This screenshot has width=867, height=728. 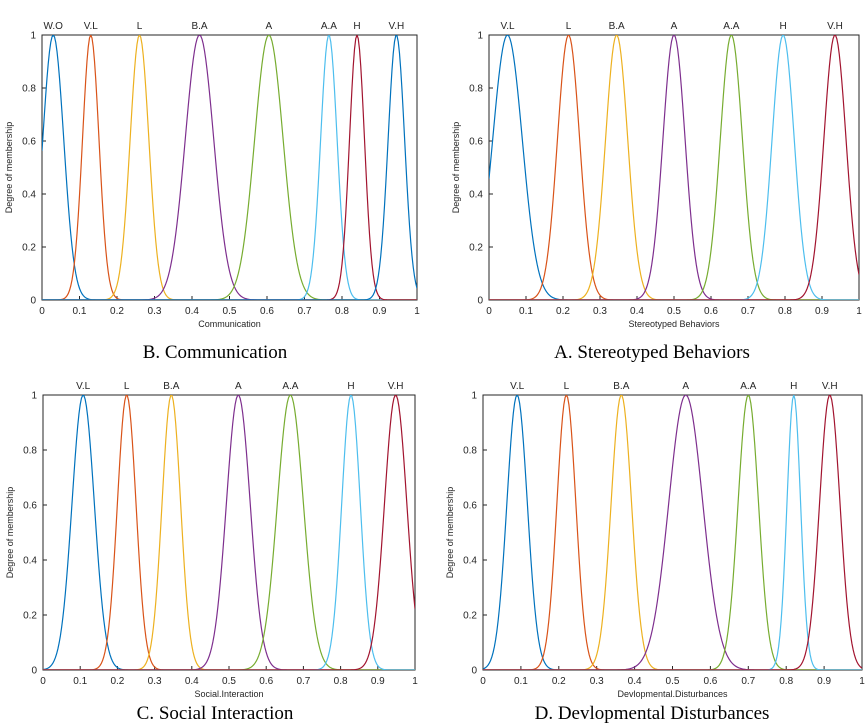 What do you see at coordinates (672, 694) in the screenshot?
I see `x-axis-label: Devlopmental.Disturbances` at bounding box center [672, 694].